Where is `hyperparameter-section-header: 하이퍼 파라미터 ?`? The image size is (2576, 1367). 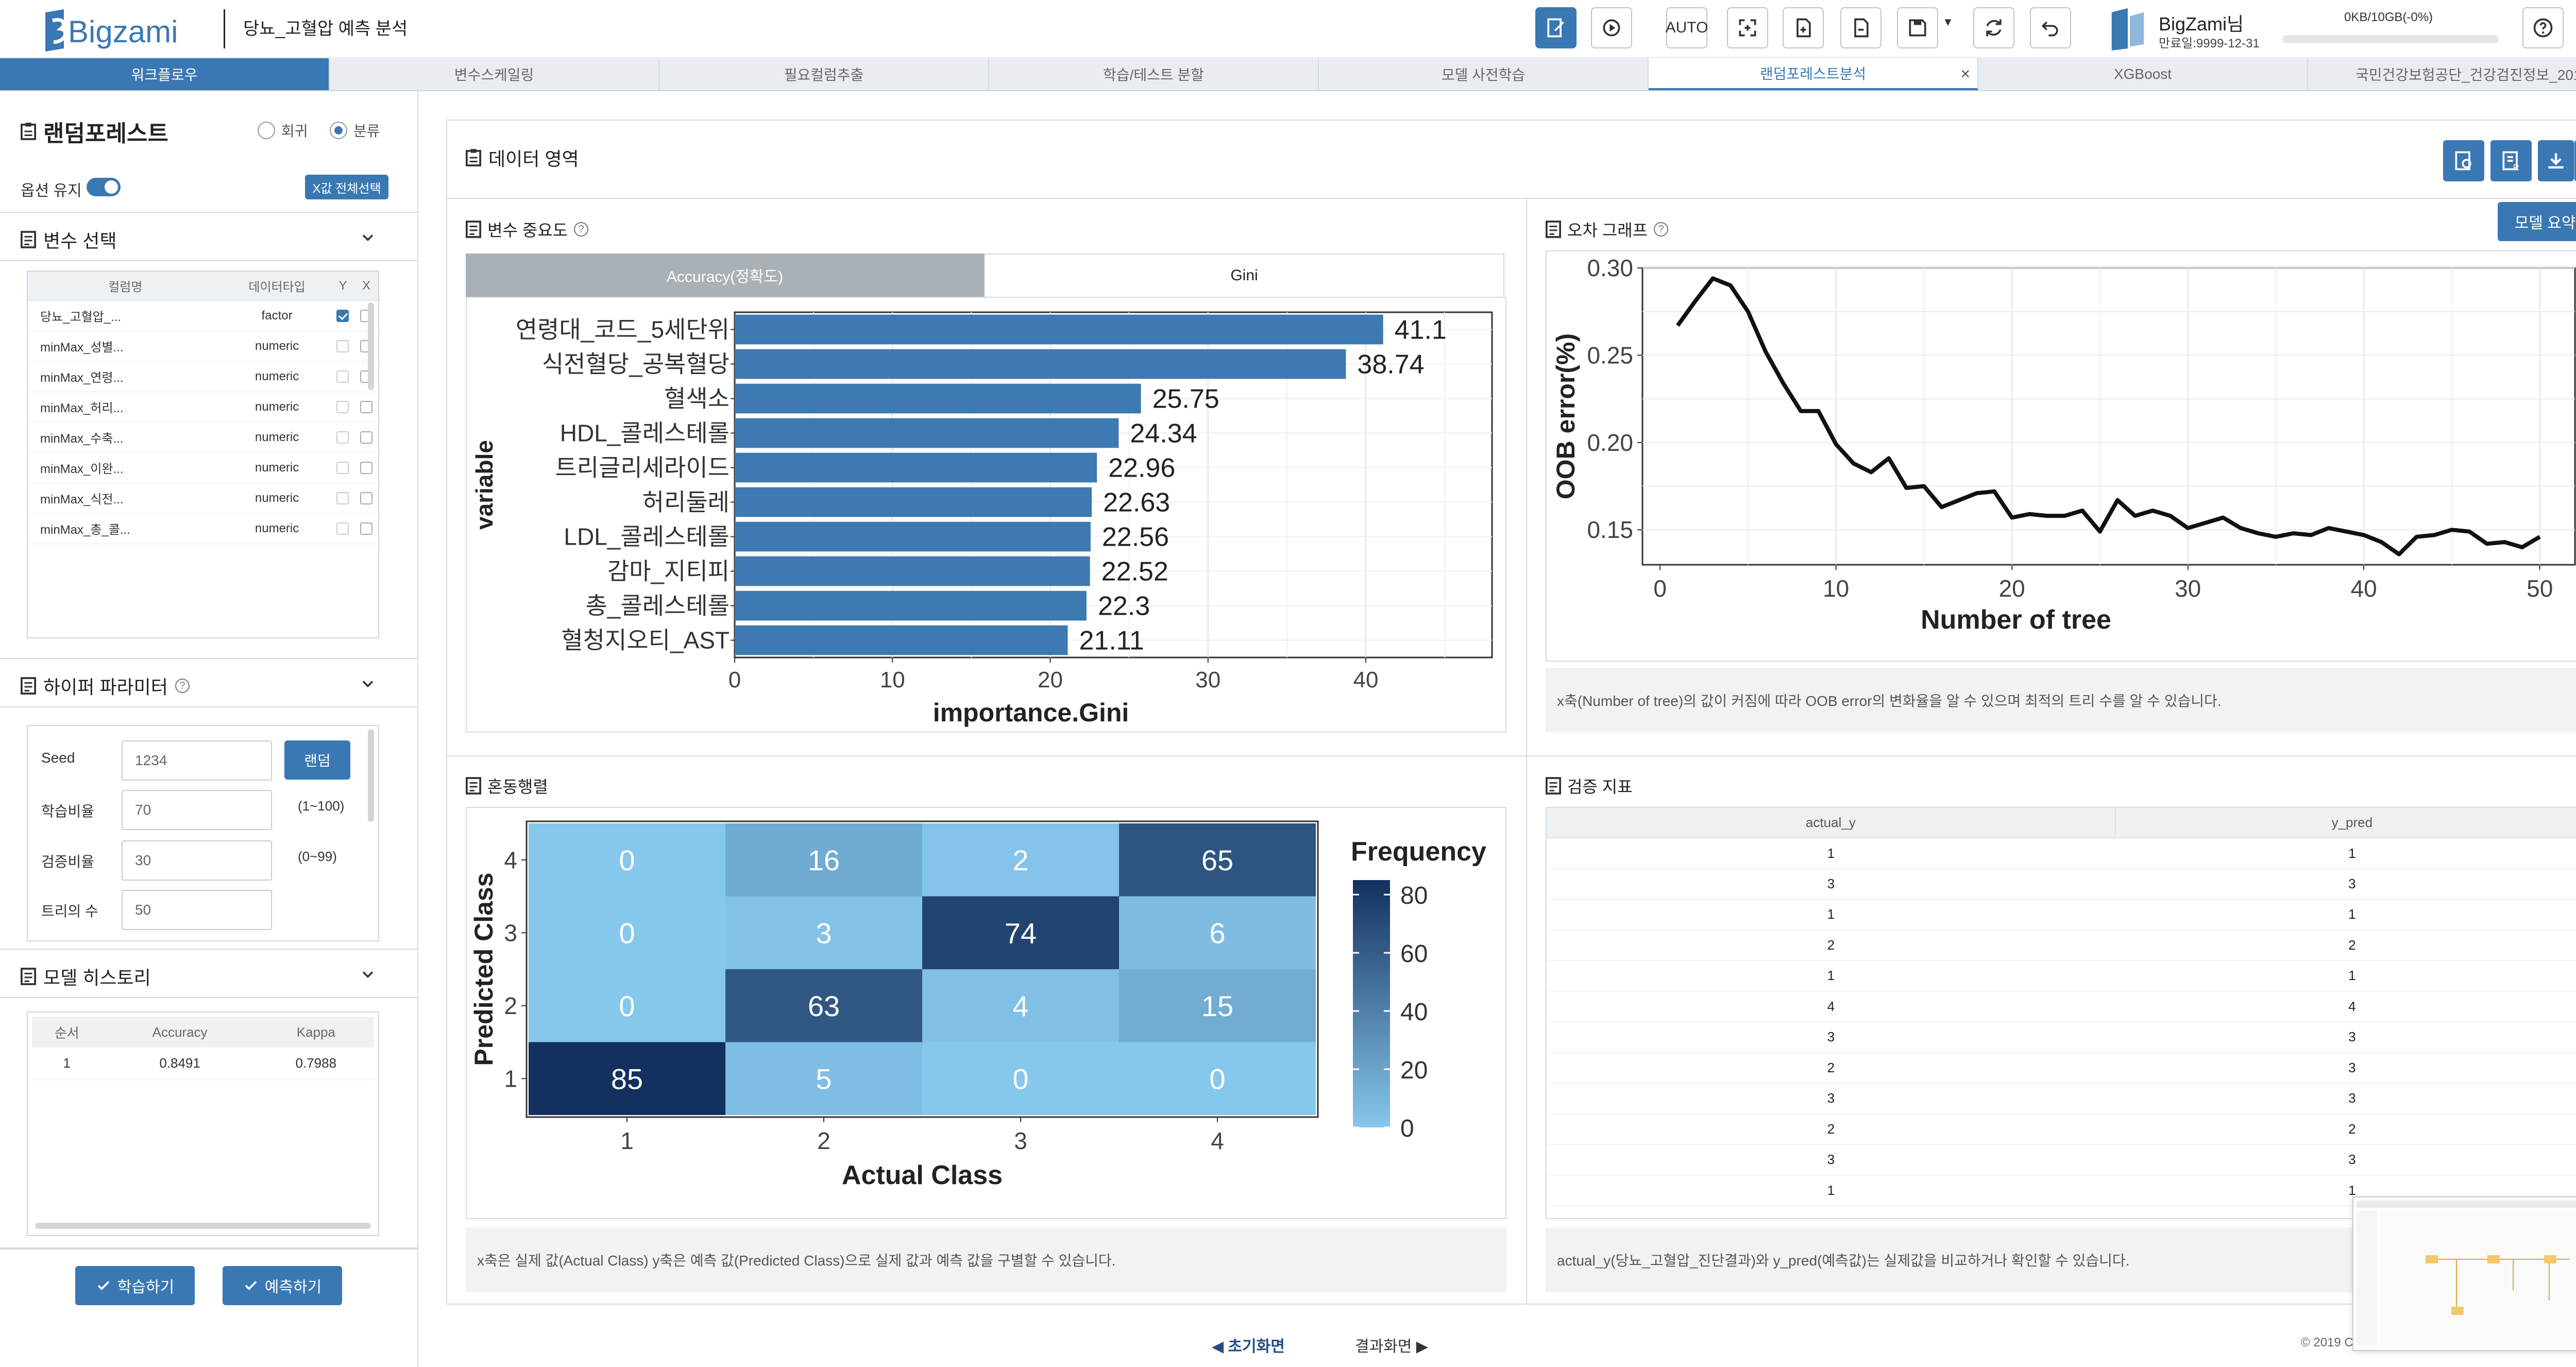 hyperparameter-section-header: 하이퍼 파라미터 ? is located at coordinates (209, 682).